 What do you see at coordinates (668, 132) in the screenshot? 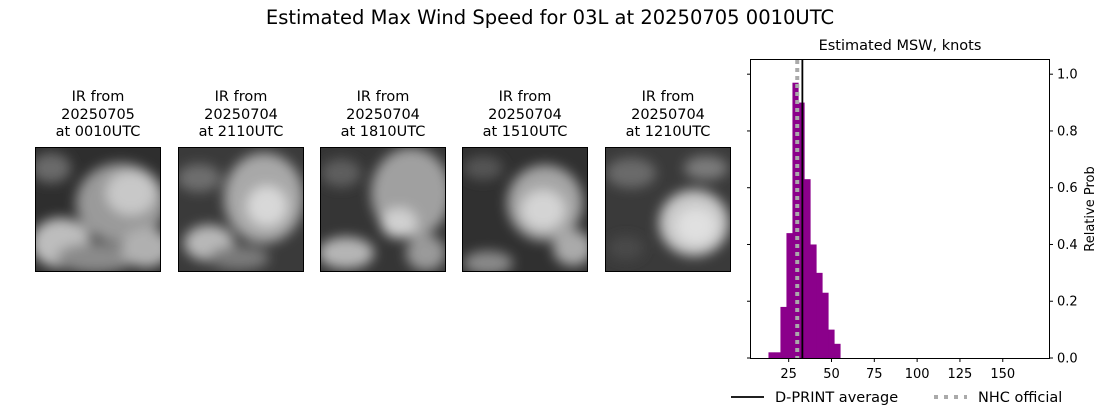
I see `ir-caption-time: at 1210UTC` at bounding box center [668, 132].